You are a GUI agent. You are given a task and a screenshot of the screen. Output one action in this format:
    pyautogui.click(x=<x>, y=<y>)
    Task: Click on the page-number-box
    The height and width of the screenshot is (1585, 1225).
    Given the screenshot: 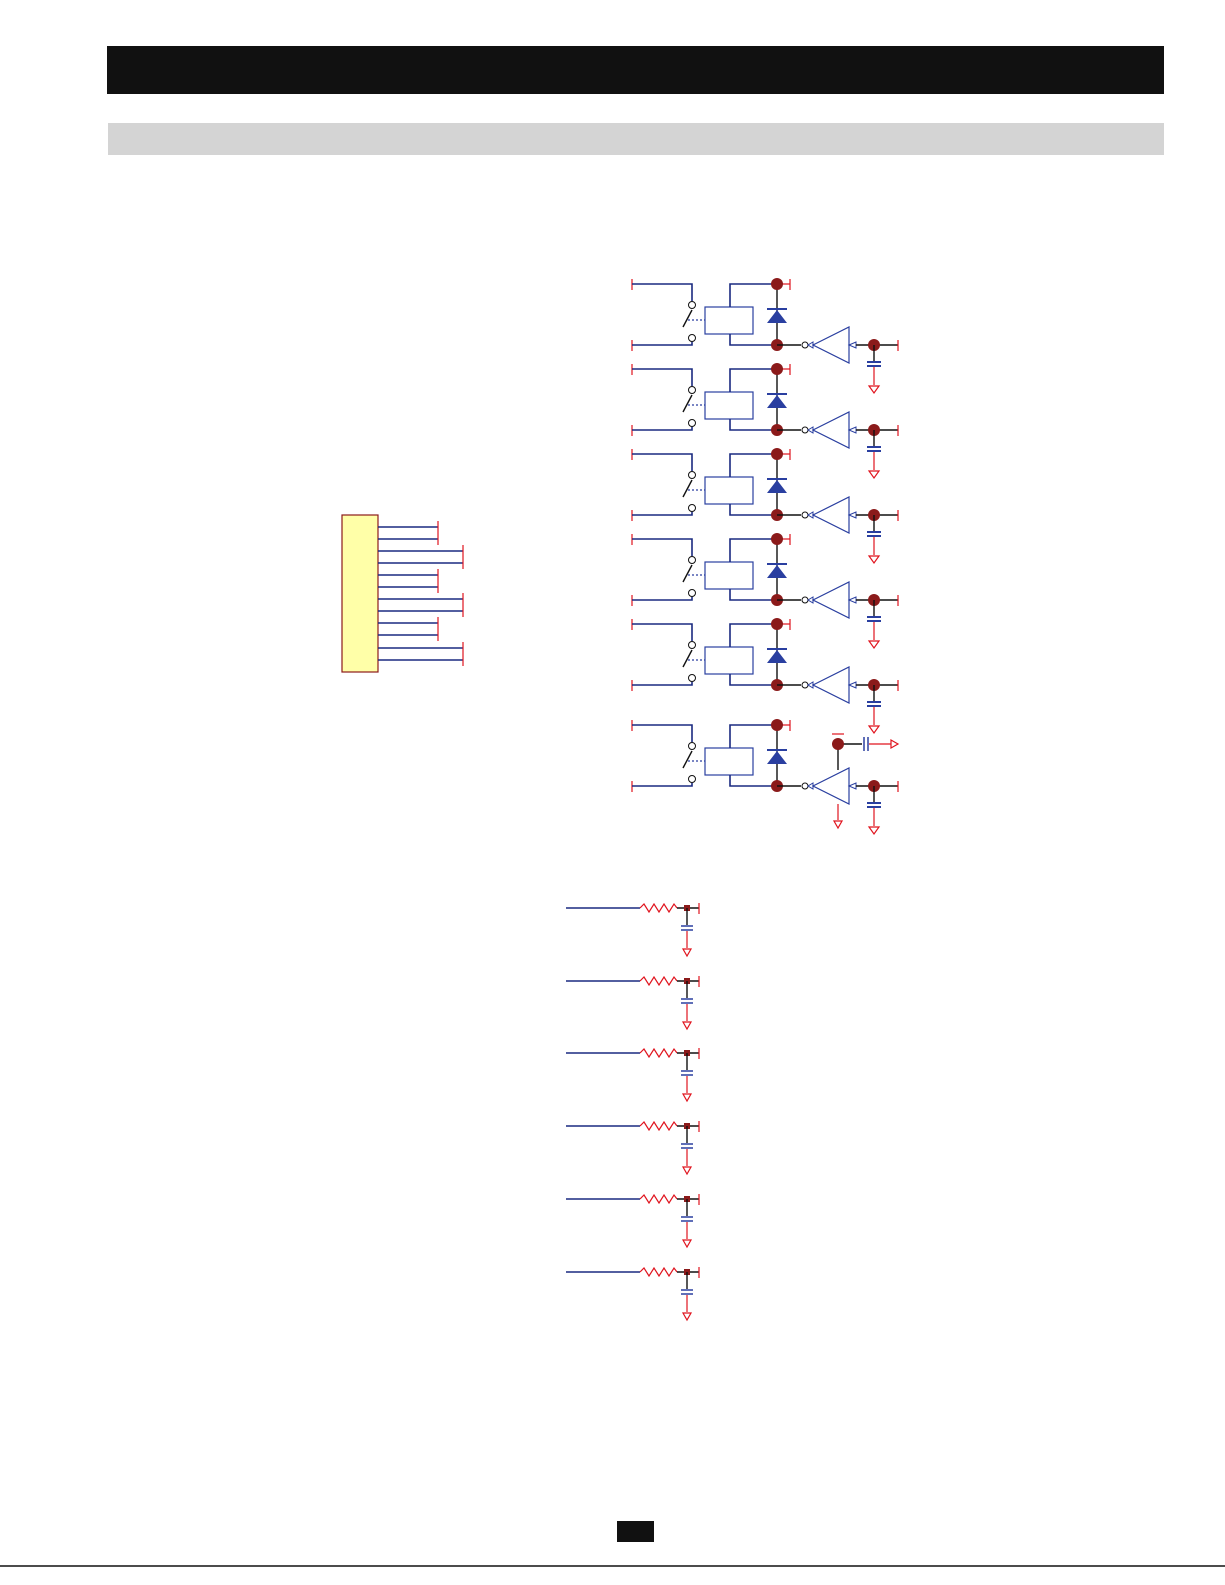 What is the action you would take?
    pyautogui.click(x=635, y=1531)
    